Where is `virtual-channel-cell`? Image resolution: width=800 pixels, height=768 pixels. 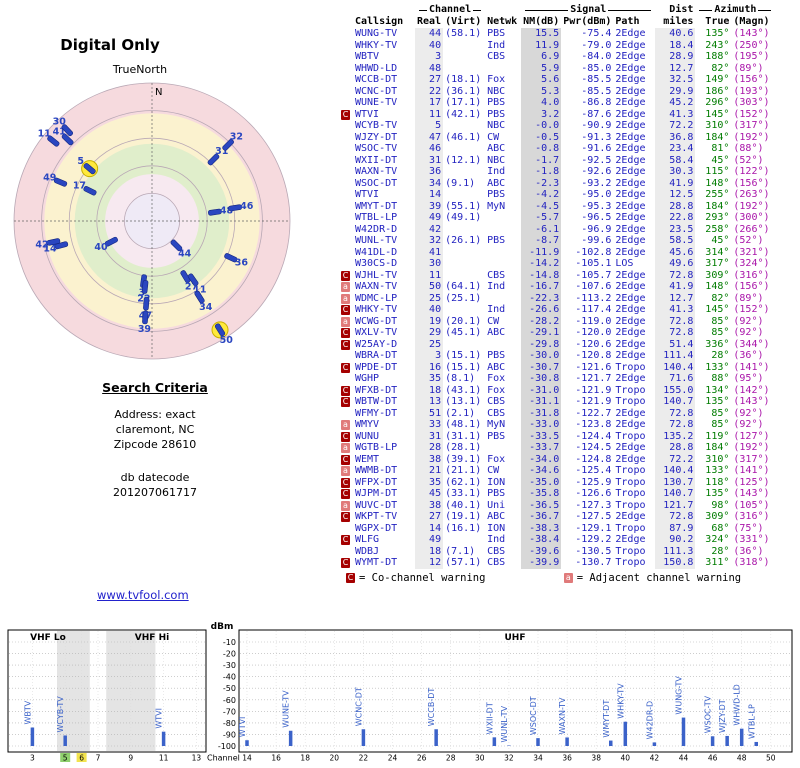
virtual-channel-cell is located at coordinates (464, 172).